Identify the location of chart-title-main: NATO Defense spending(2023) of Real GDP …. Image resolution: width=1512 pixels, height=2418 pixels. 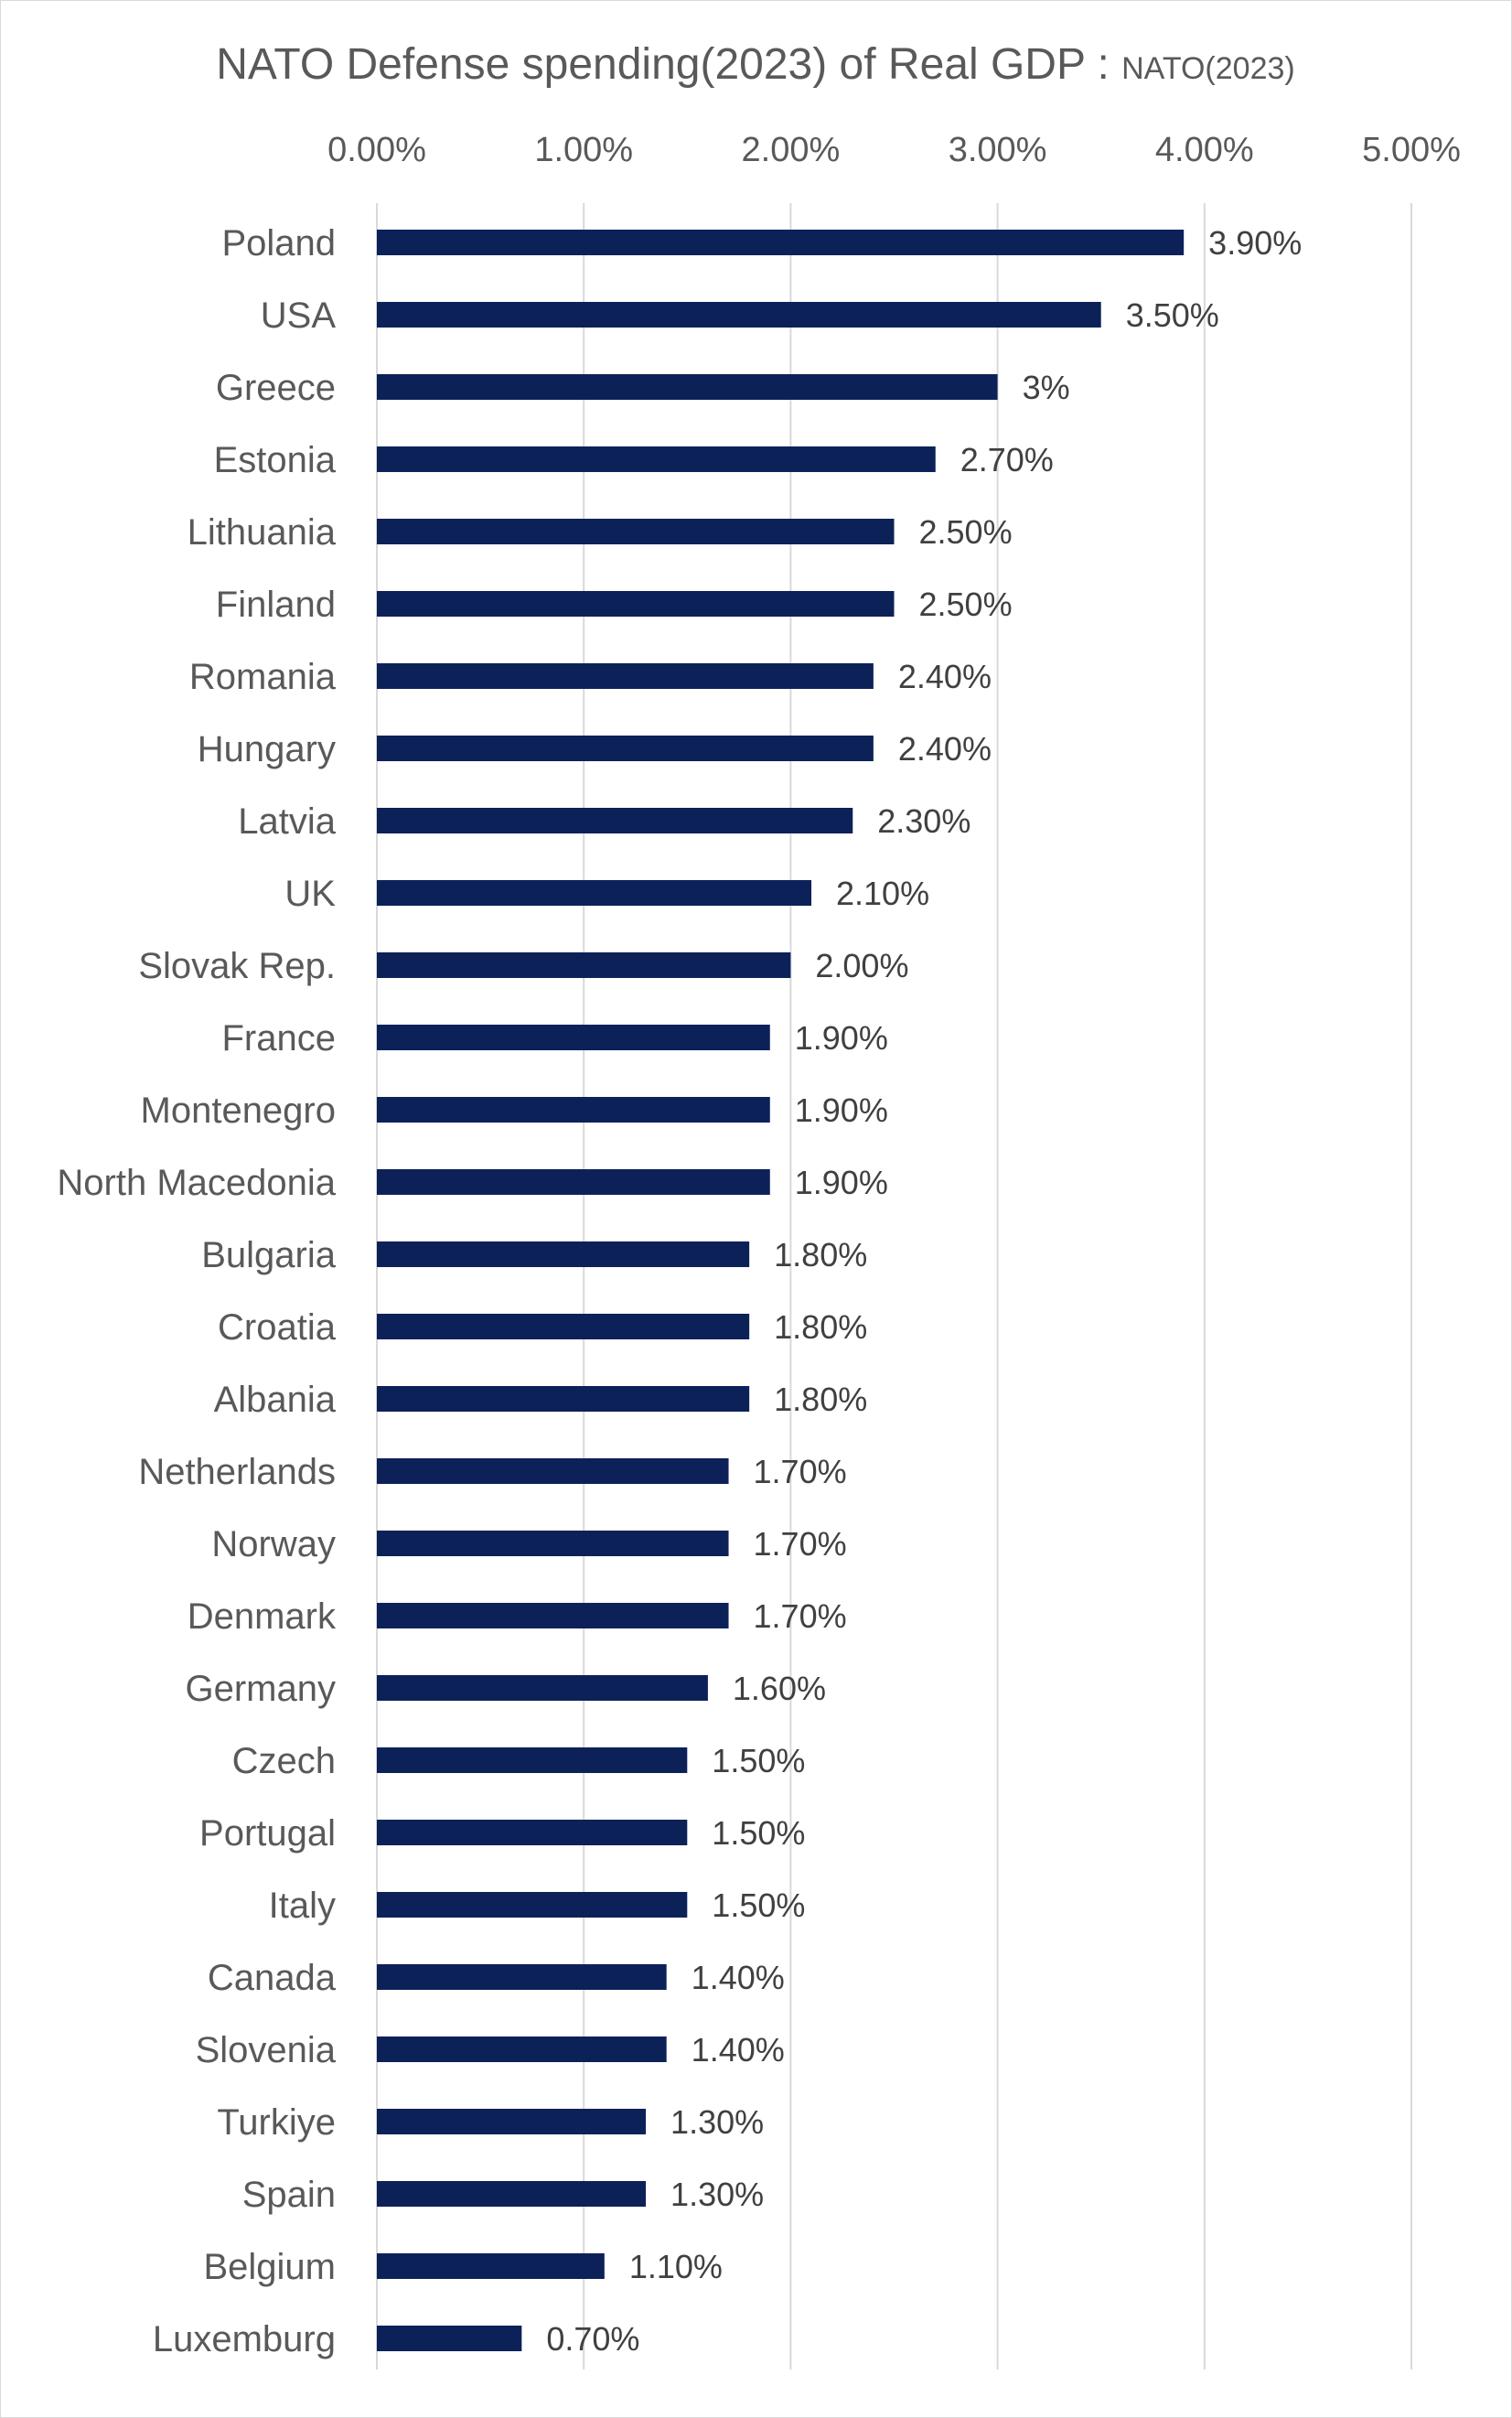
(668, 64).